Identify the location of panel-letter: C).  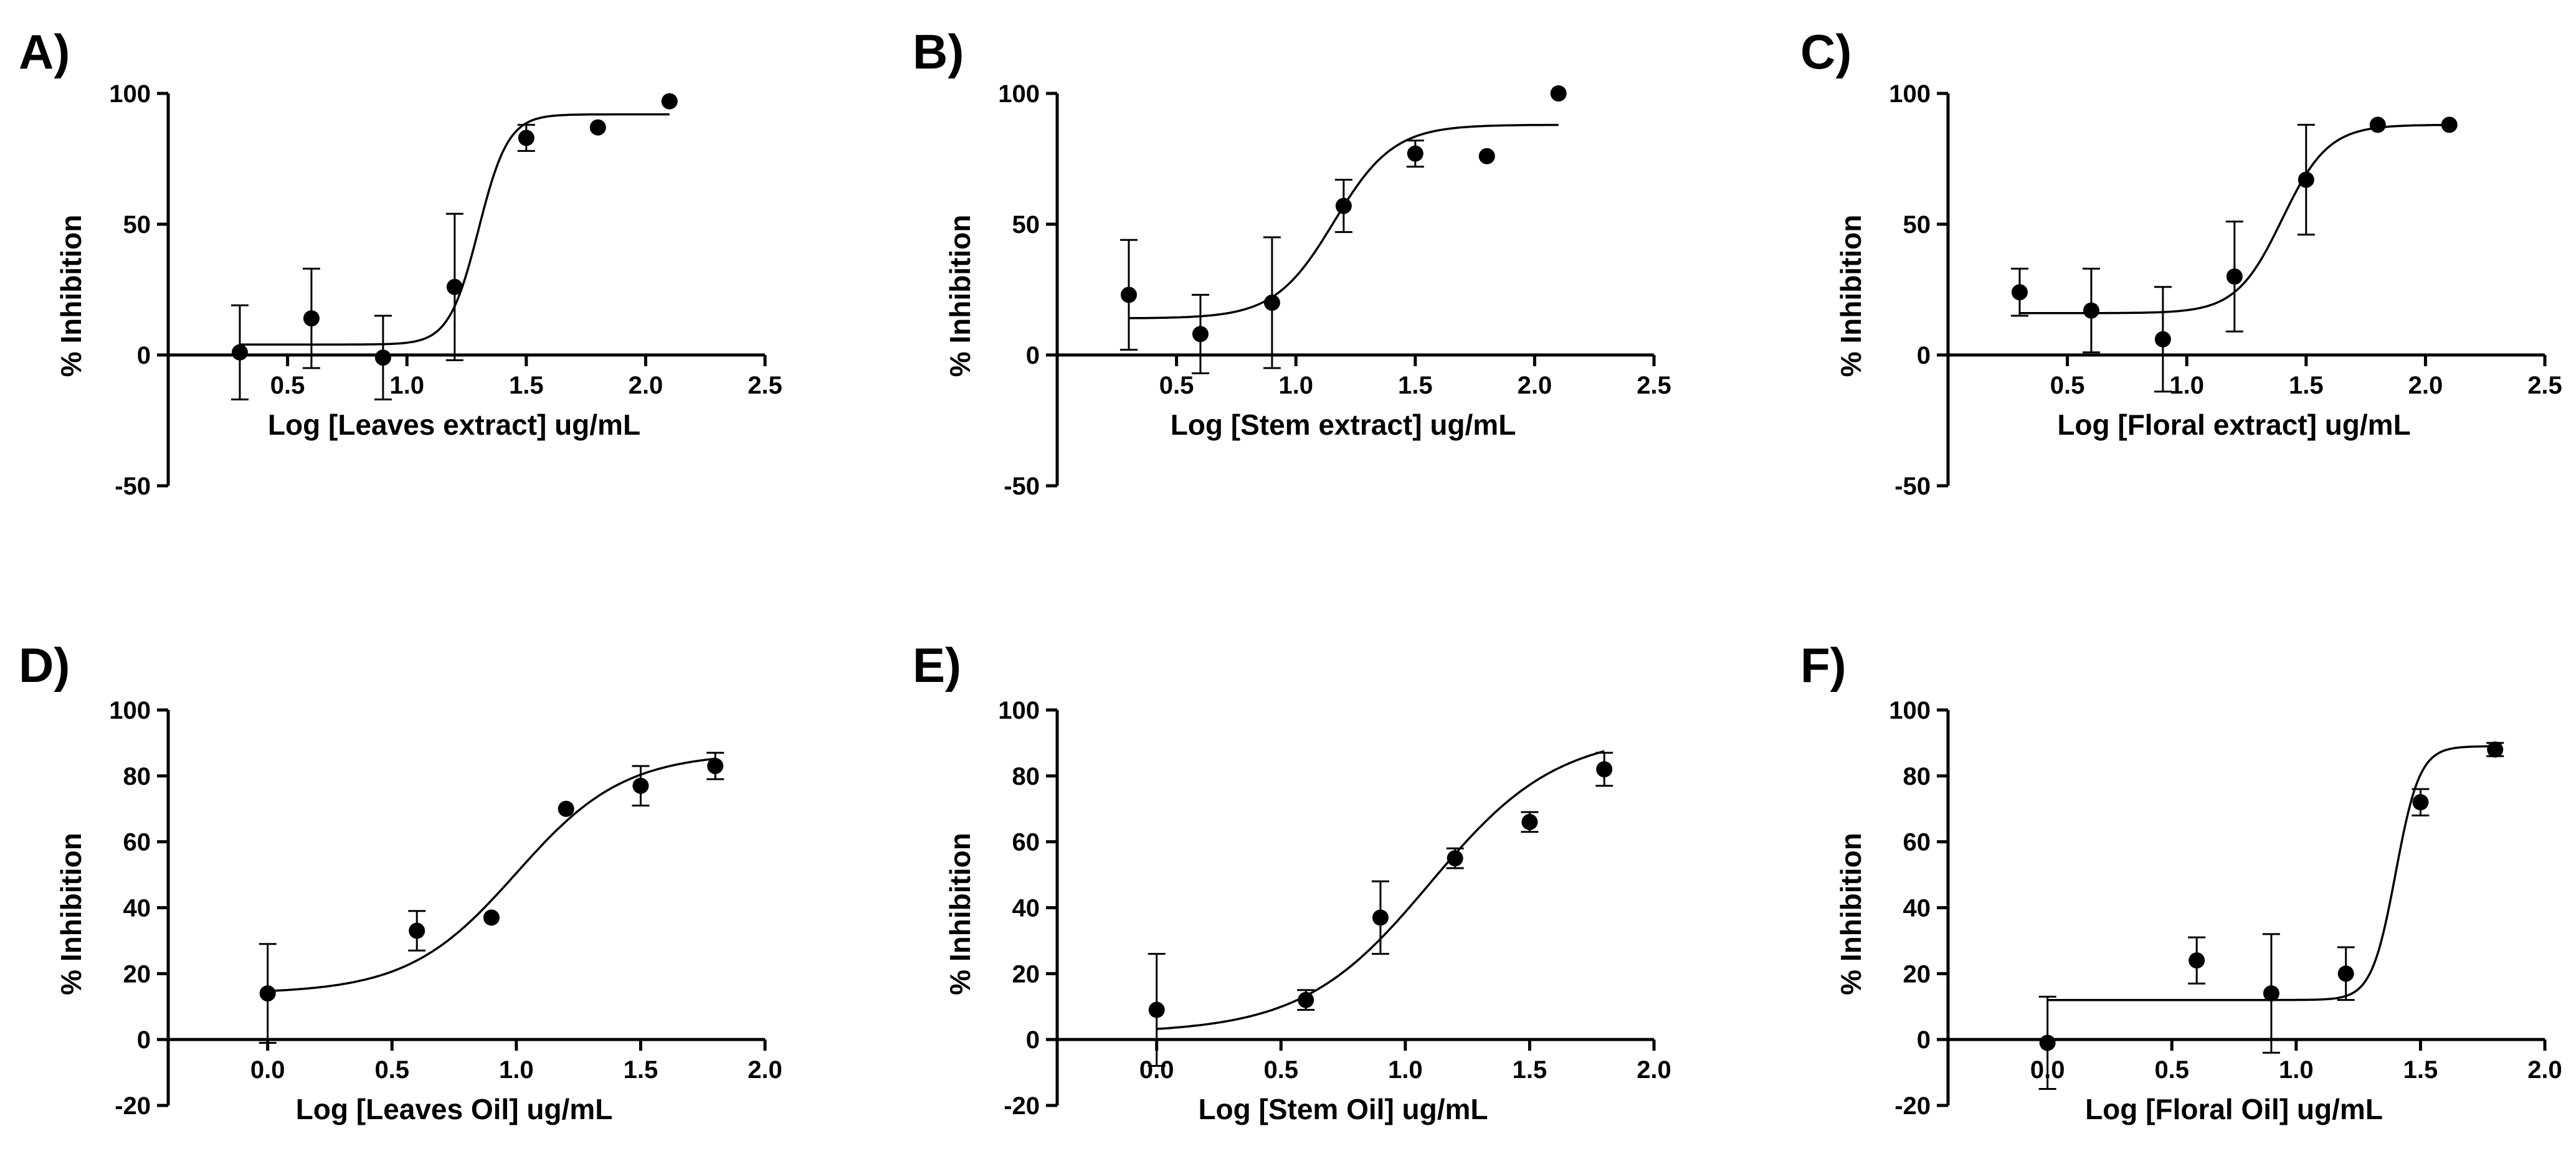
(1825, 51).